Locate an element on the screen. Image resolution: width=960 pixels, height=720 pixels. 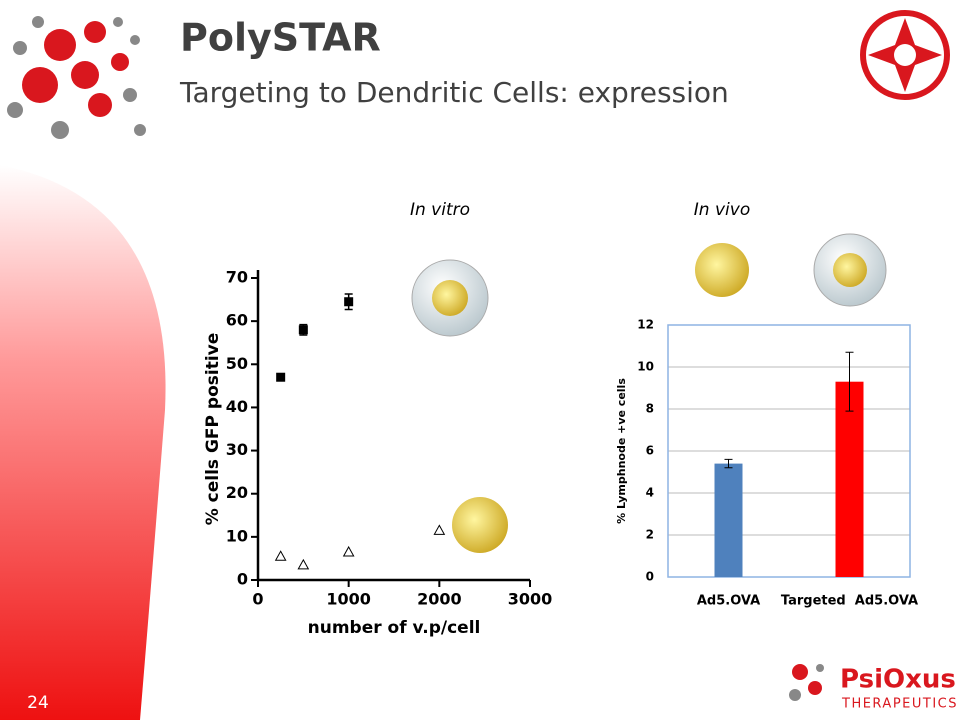
chart-title: In vivo is located at coordinates (722, 210).